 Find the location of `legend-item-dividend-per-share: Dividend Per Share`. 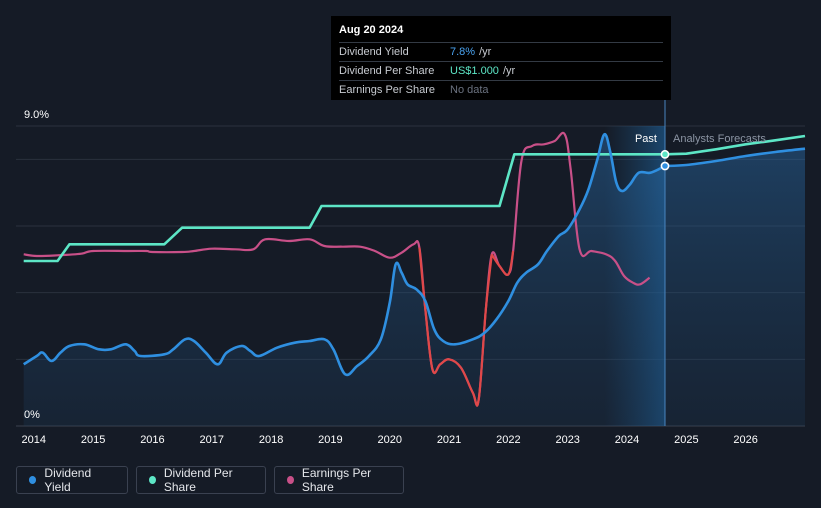

legend-item-dividend-per-share: Dividend Per Share is located at coordinates (201, 480).